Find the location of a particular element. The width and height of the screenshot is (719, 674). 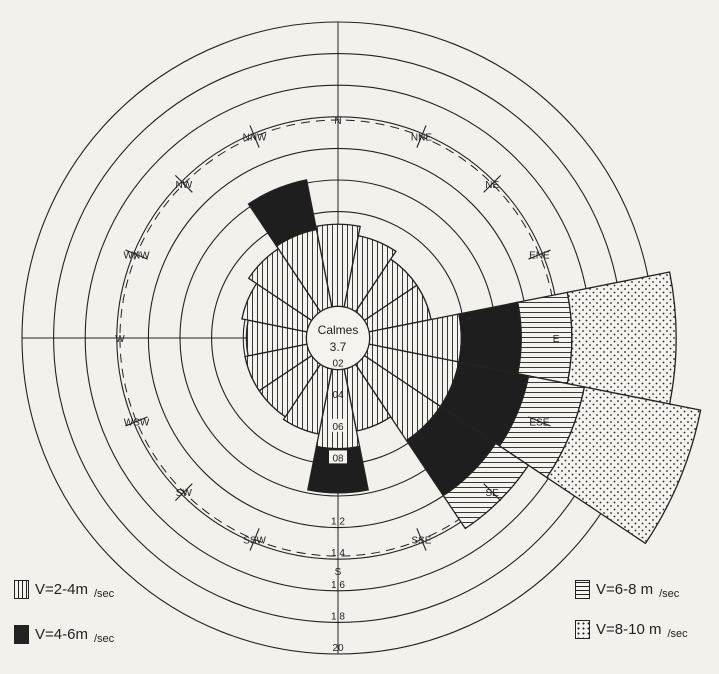

direction-label: SSW is located at coordinates (254, 540).